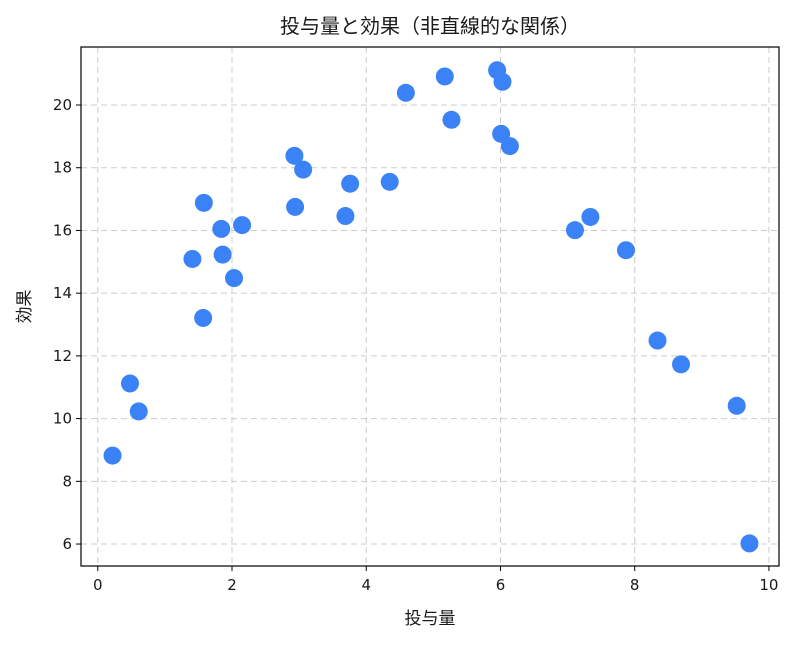 The height and width of the screenshot is (648, 792). What do you see at coordinates (25, 307) in the screenshot?
I see `y-axis-label: 効果` at bounding box center [25, 307].